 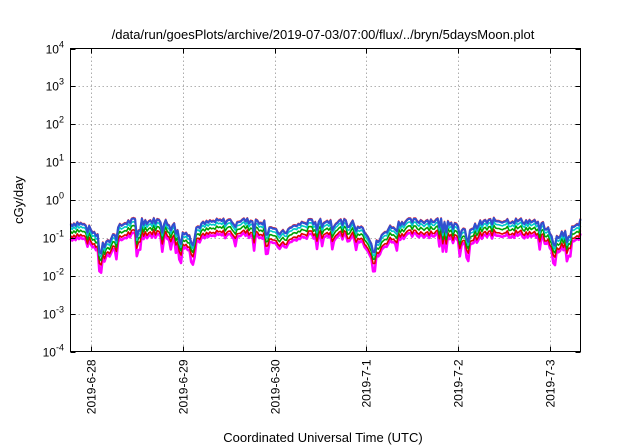 I want to click on y-tick-label: 10⁴, so click(x=55, y=48).